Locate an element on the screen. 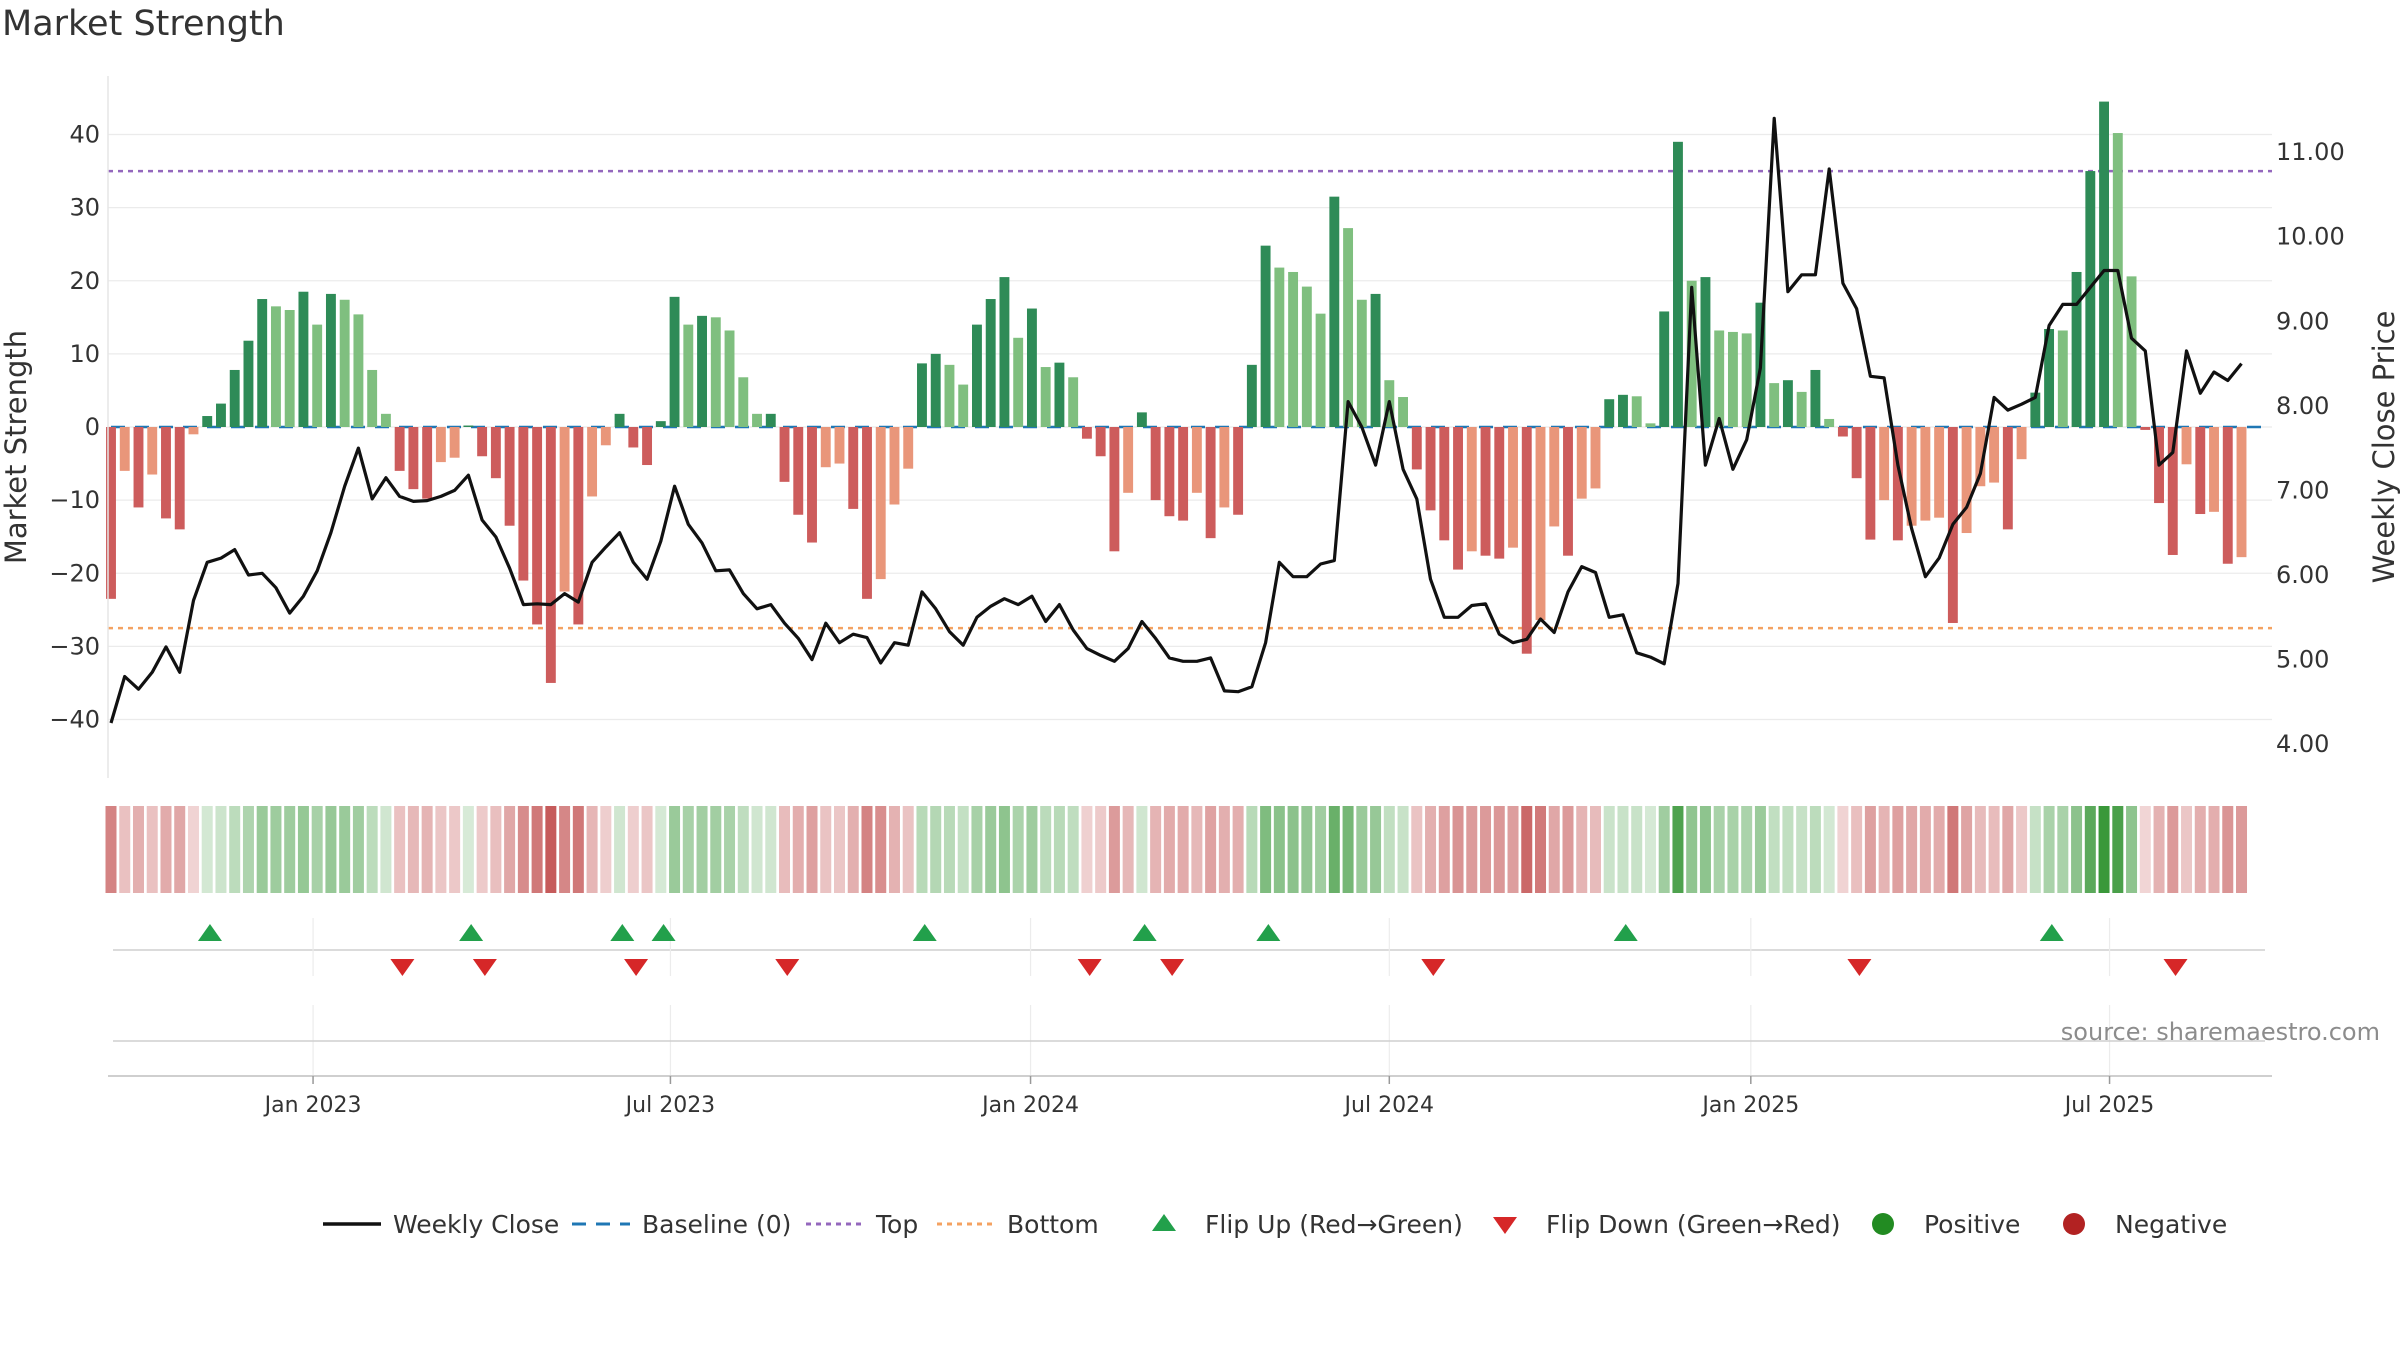 The image size is (2400, 1350). legend-label: Flip Up (Red→Green) is located at coordinates (1334, 1224).